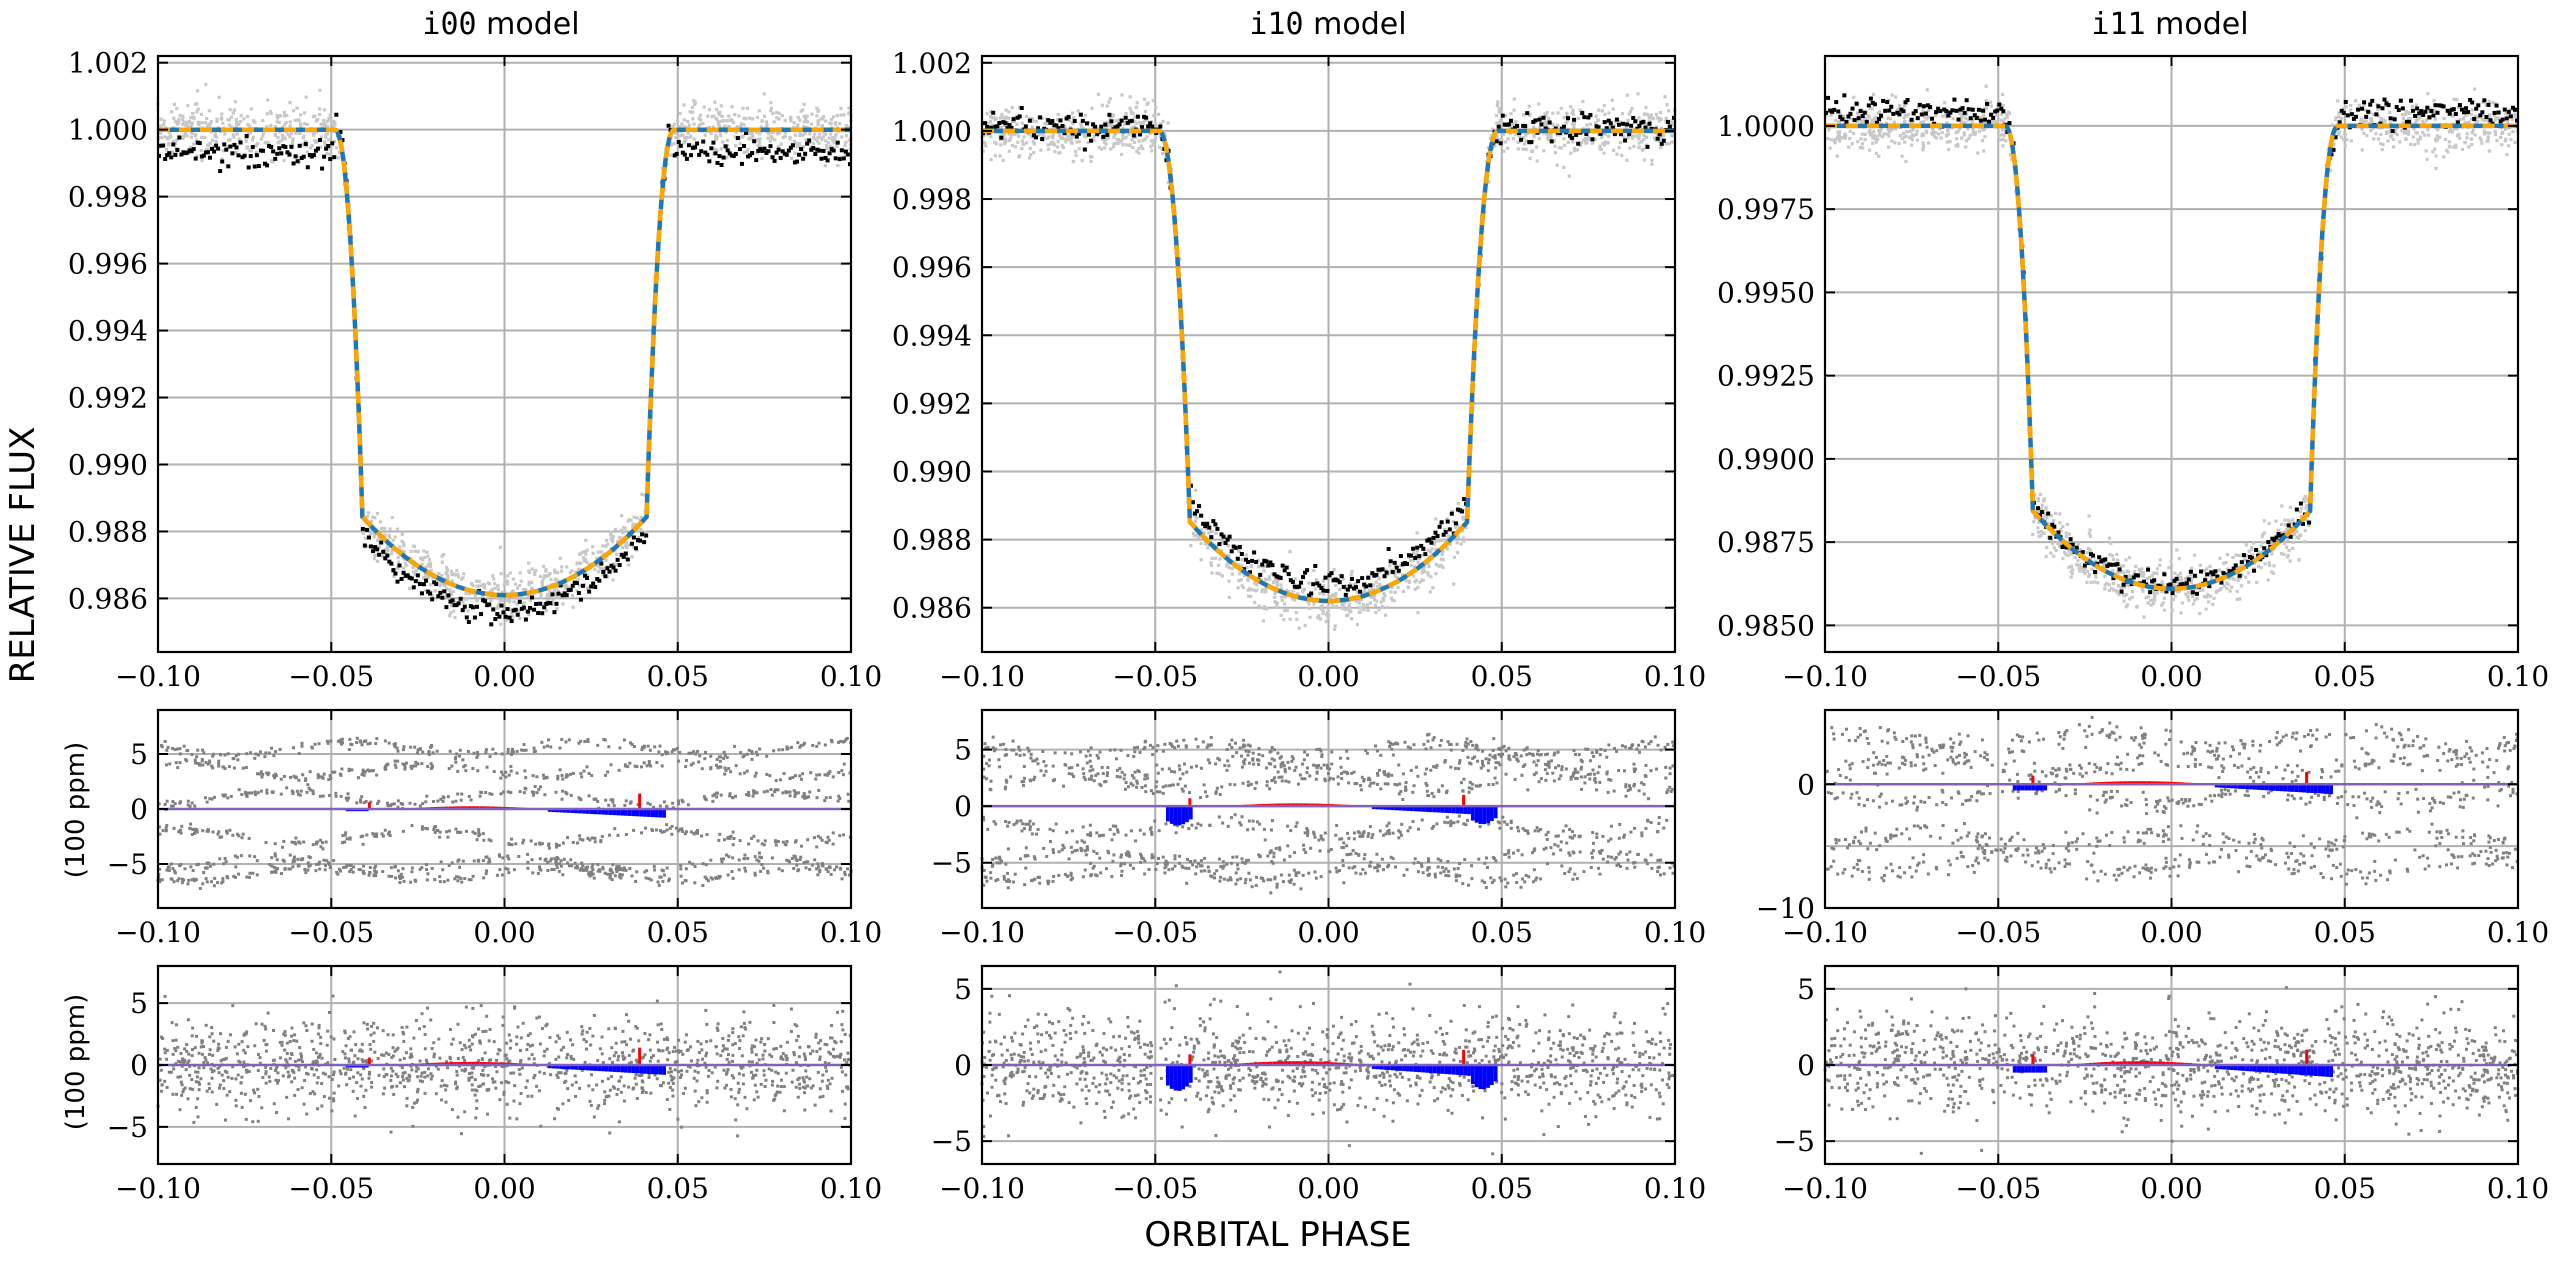  I want to click on panel-i00-lc-ytick-label-6: 0.998, so click(108, 197).